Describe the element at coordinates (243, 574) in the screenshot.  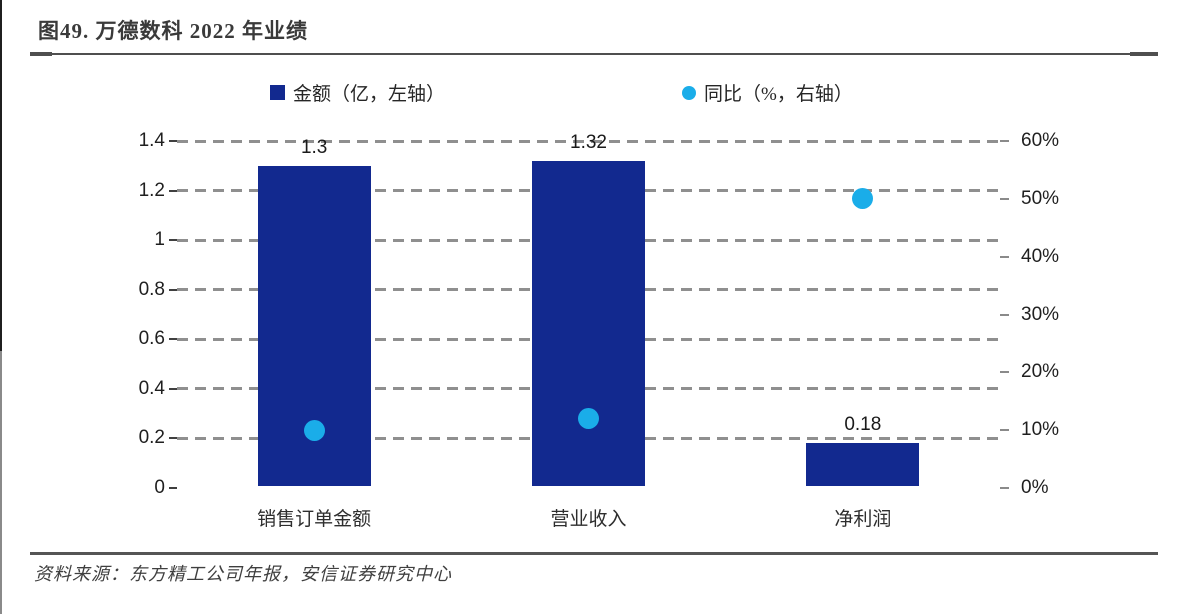
I see `source-note: 资料来源：东方精工公司年报，安信证券研究中心` at that location.